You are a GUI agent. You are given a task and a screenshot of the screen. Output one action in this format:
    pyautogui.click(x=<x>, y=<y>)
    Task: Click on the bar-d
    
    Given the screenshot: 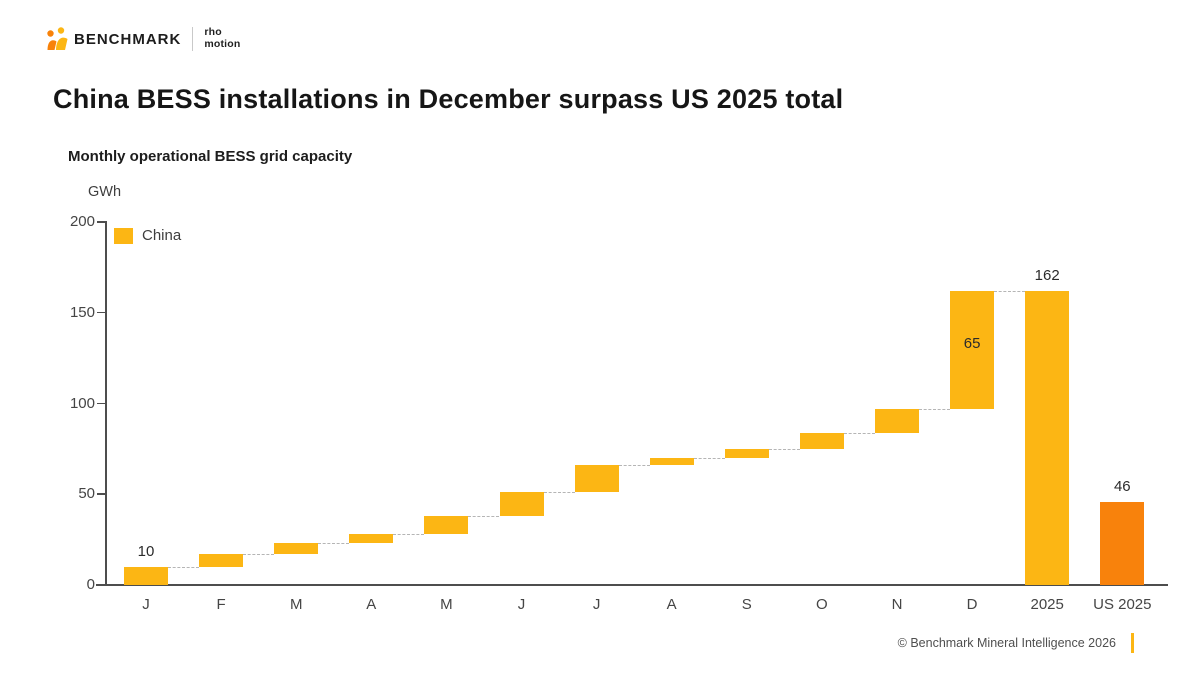 What is the action you would take?
    pyautogui.click(x=972, y=349)
    